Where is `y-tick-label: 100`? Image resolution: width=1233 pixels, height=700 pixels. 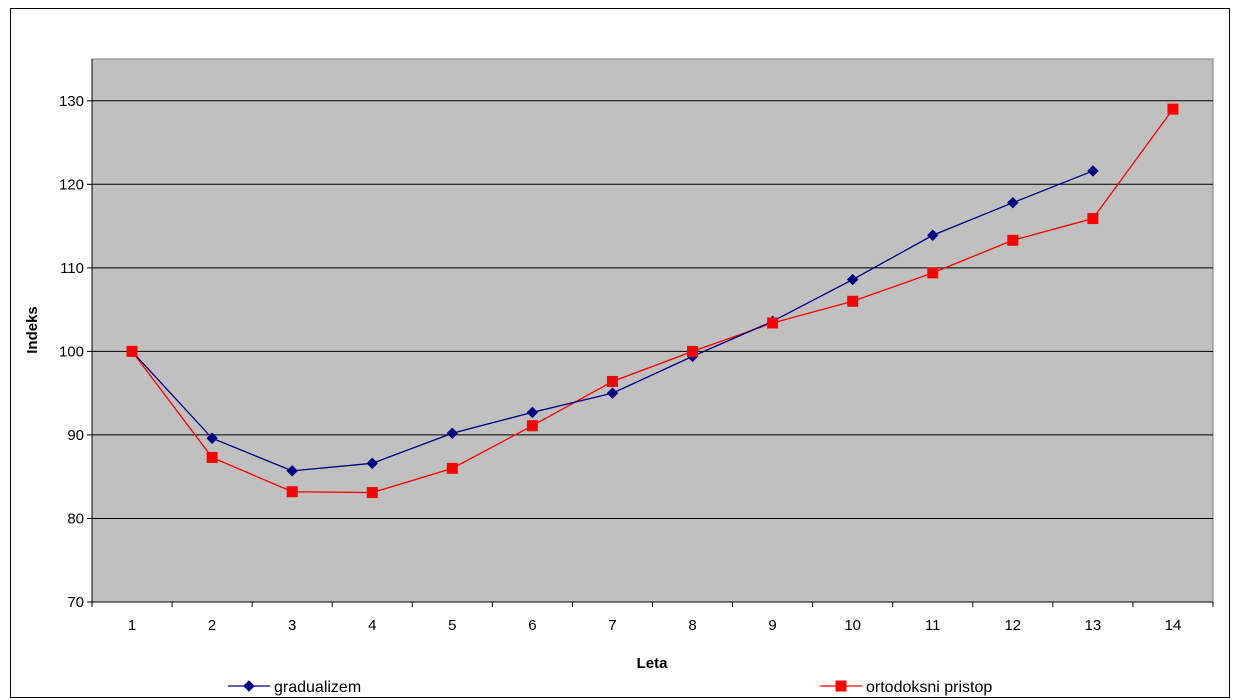
y-tick-label: 100 is located at coordinates (71, 351).